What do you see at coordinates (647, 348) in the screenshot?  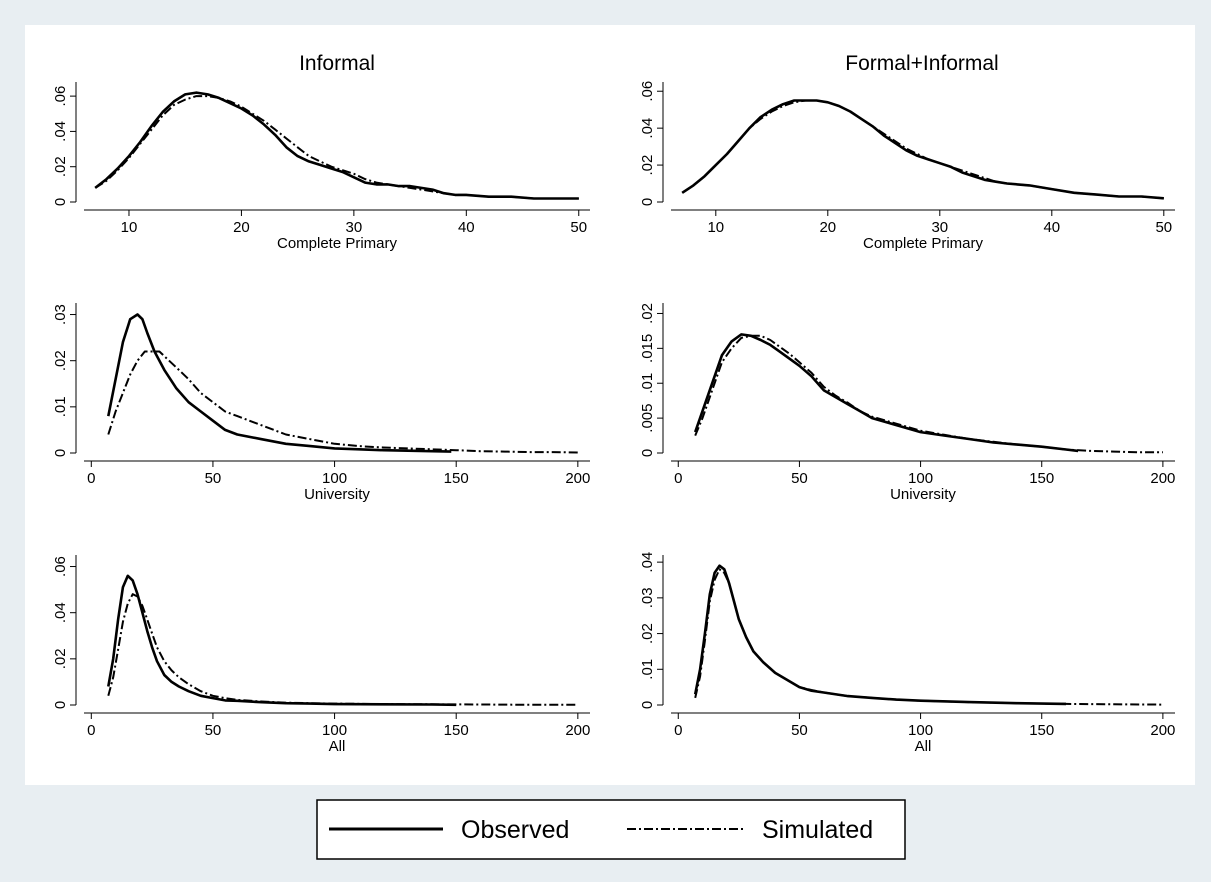 I see `y-tick-label: .015` at bounding box center [647, 348].